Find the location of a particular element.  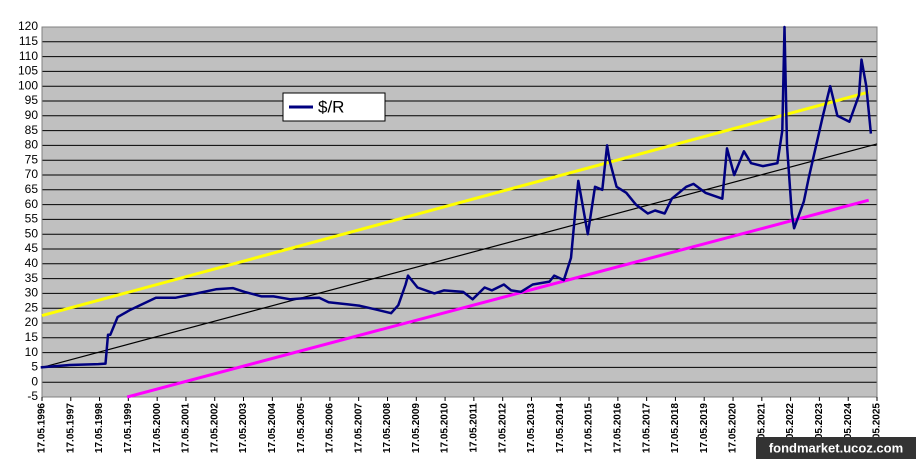

x-tick-label: 17.05.2019 is located at coordinates (704, 428).